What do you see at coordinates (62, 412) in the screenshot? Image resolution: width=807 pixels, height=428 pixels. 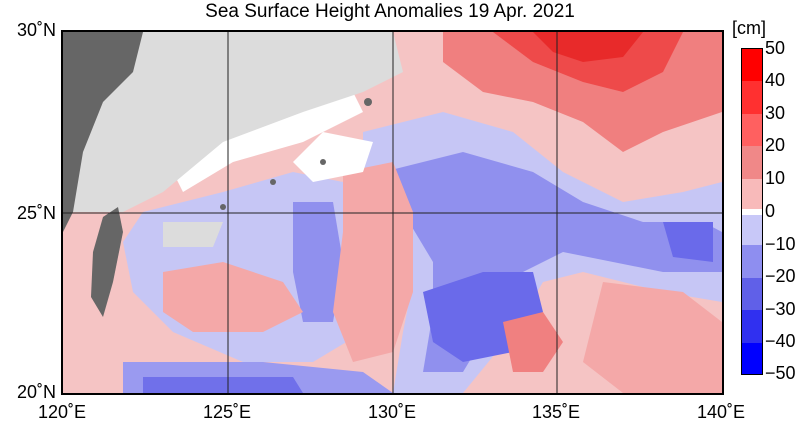 I see `lon-label-120e: 120˚E` at bounding box center [62, 412].